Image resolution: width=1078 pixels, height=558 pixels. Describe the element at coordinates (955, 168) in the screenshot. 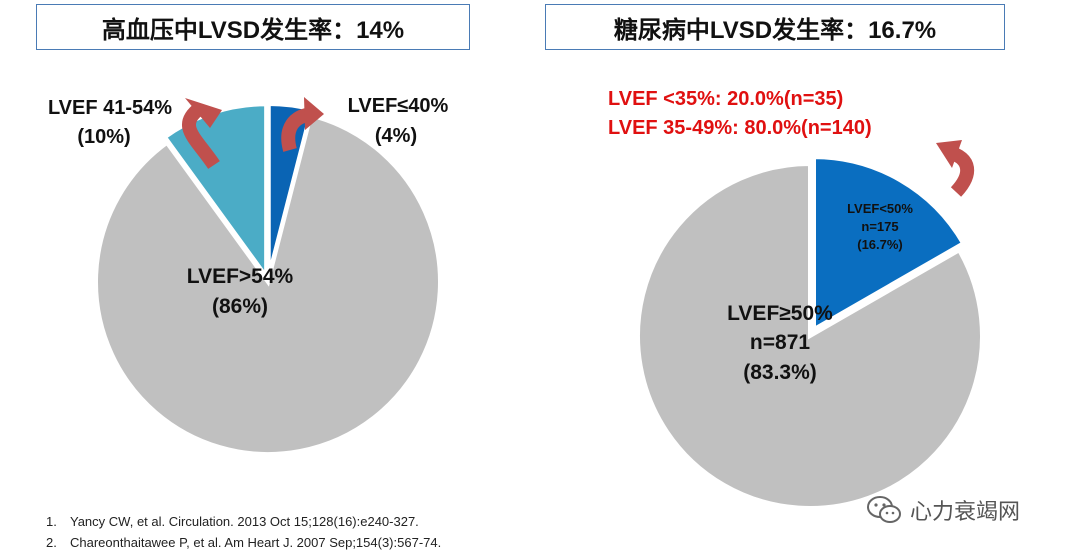

I see `arrow-icon-diabetes` at that location.